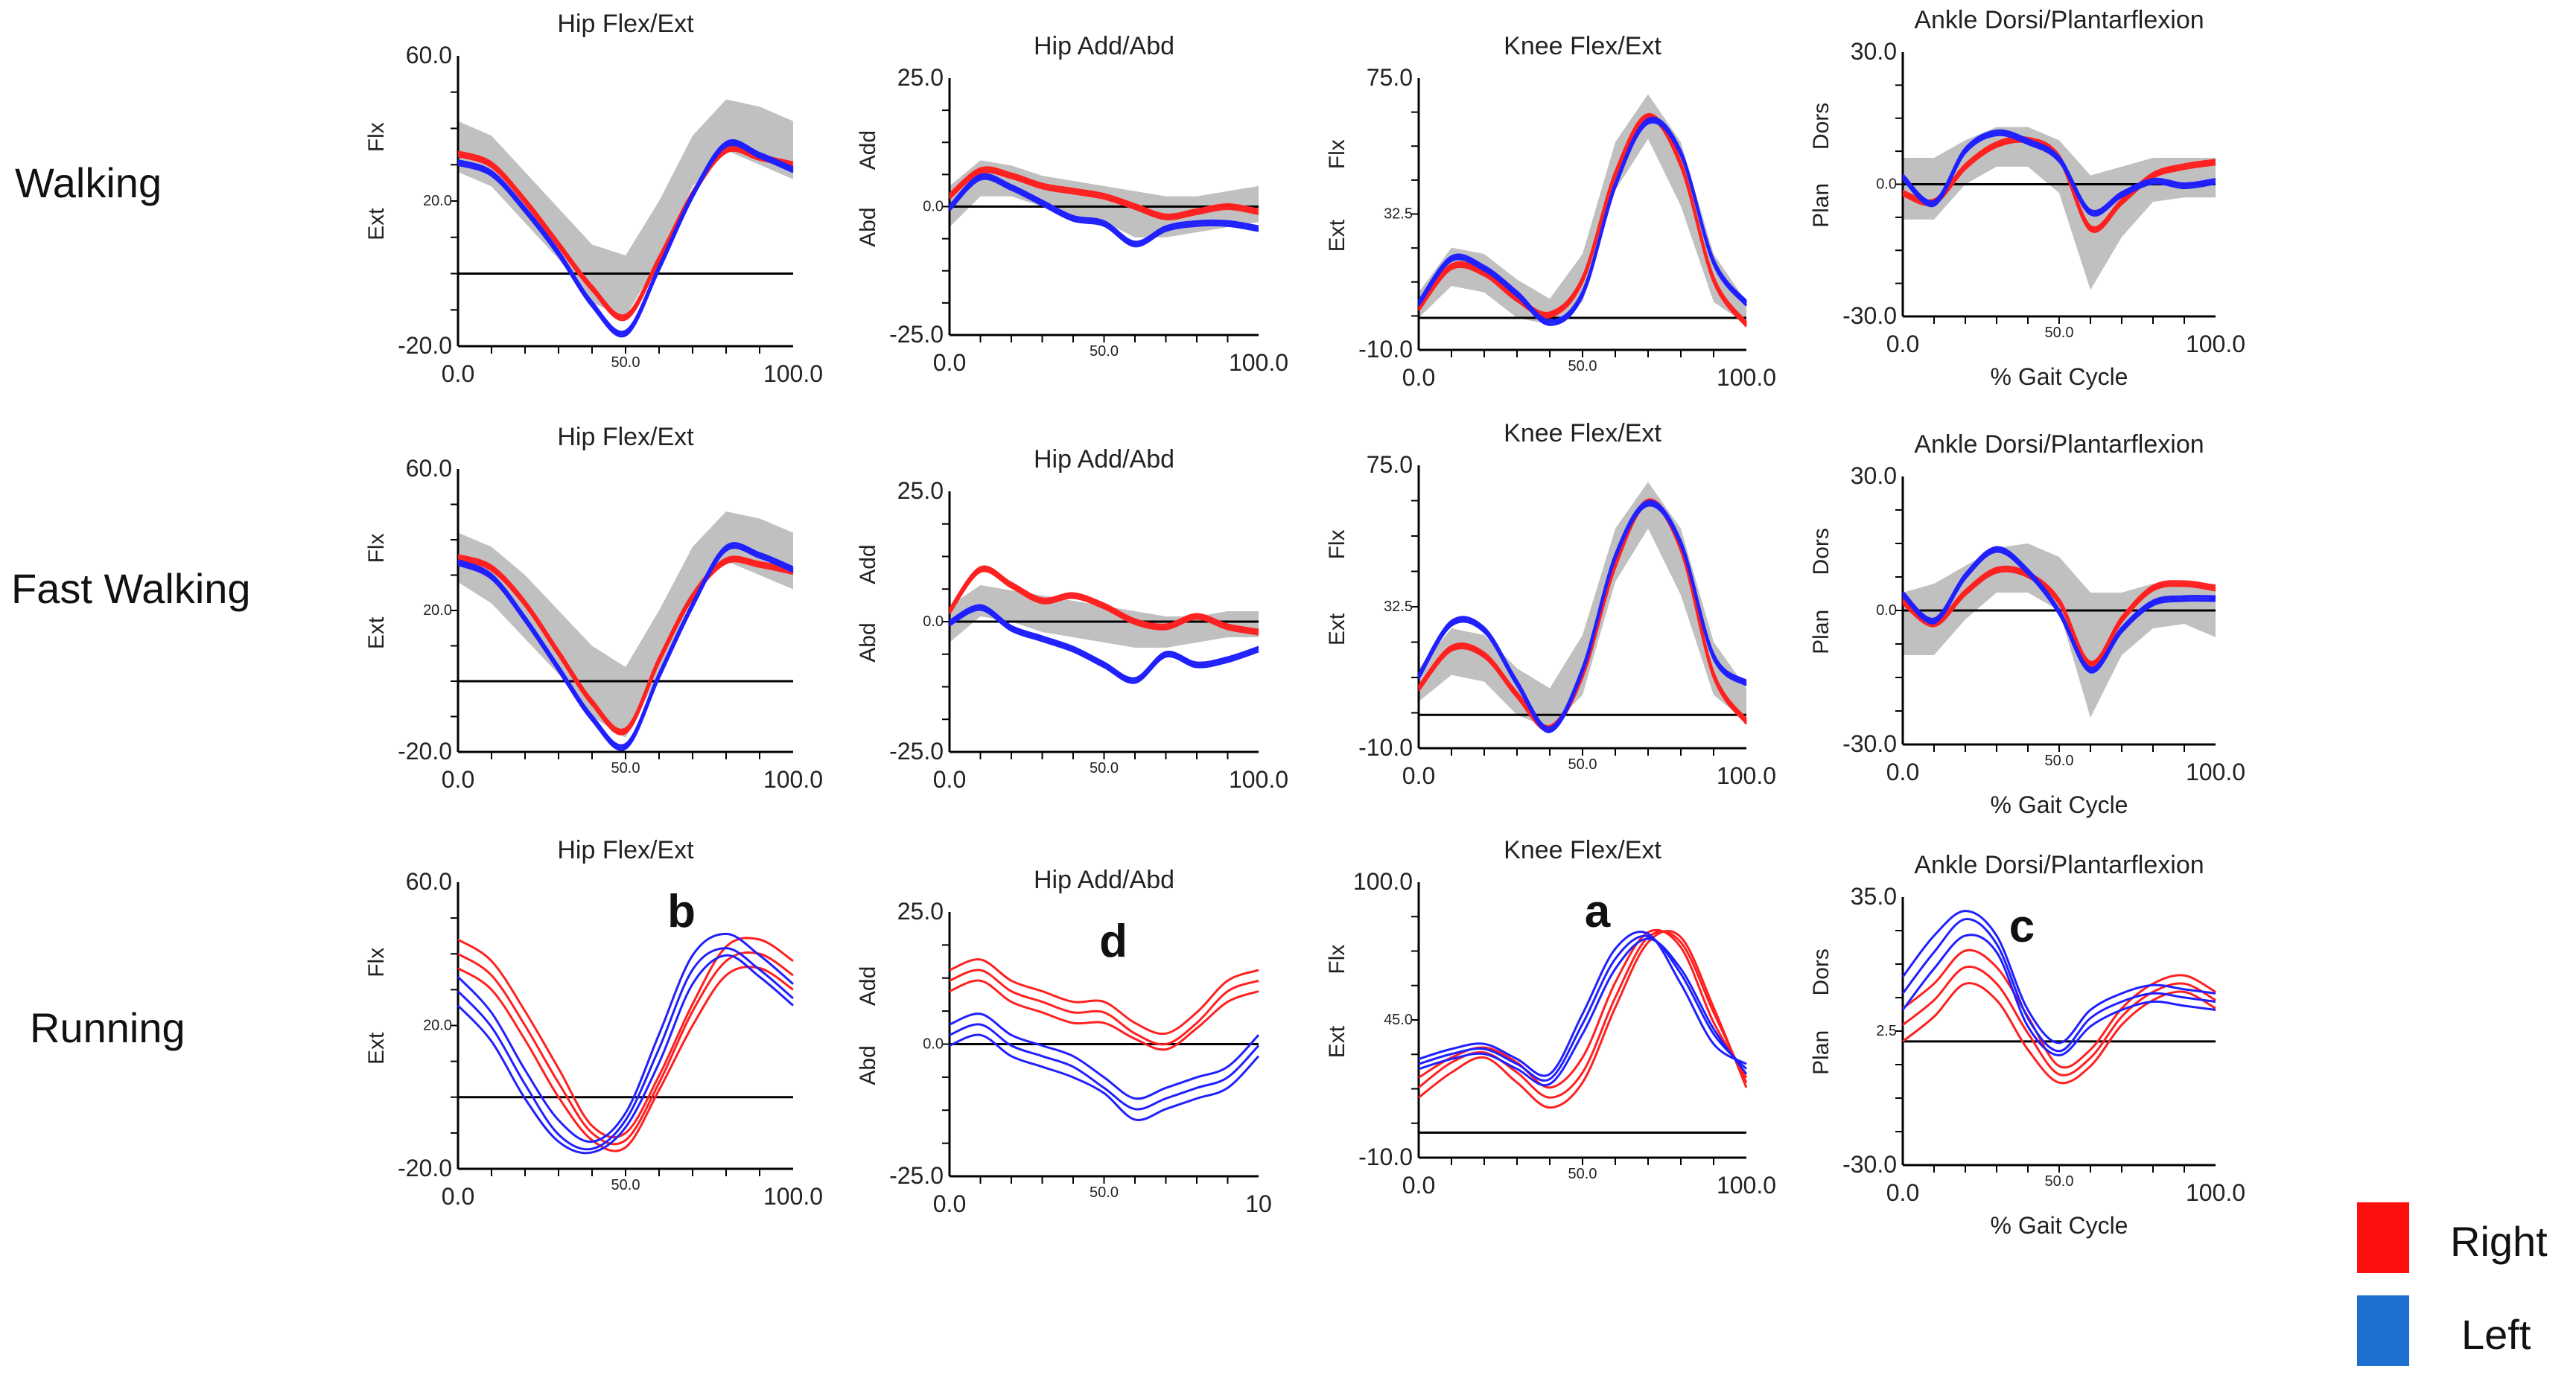 This screenshot has width=2576, height=1381. What do you see at coordinates (1385, 1157) in the screenshot?
I see `ytick-label-bottom: -10.0` at bounding box center [1385, 1157].